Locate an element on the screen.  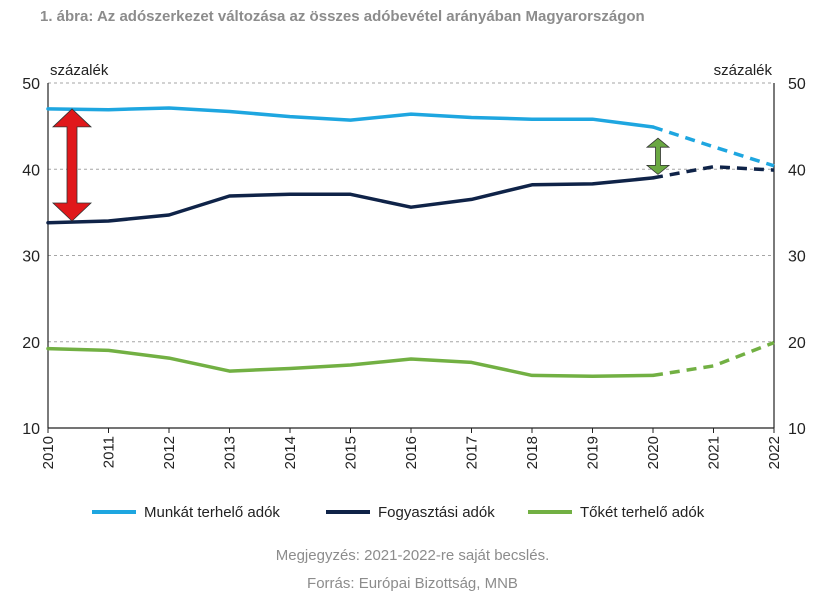
y-unit-left: százalék is located at coordinates (79, 70).